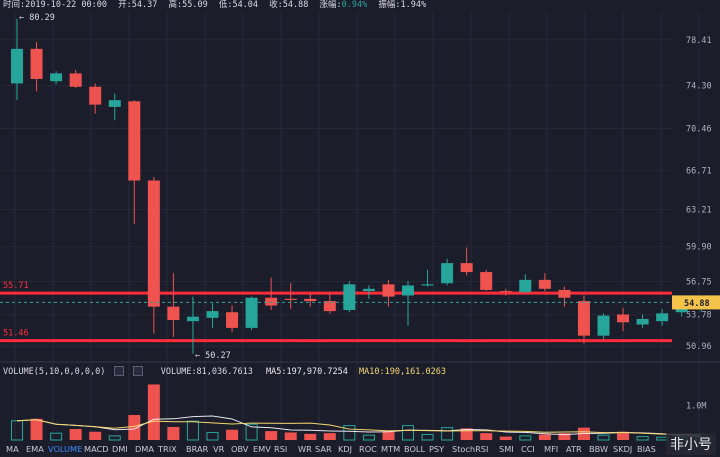 Image resolution: width=720 pixels, height=457 pixels. I want to click on amplitude-label: 振幅:, so click(389, 5).